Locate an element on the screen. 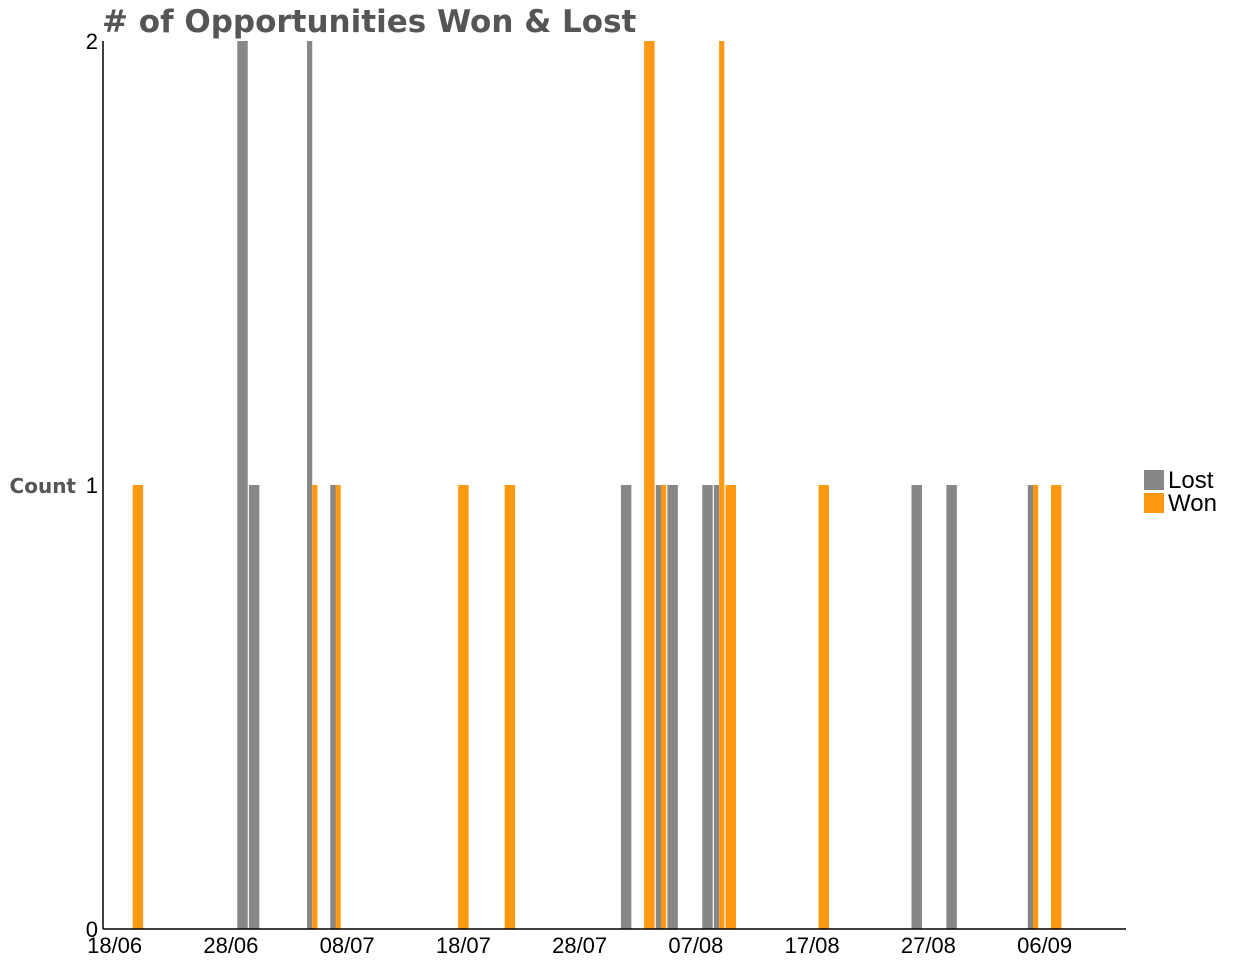 Image resolution: width=1248 pixels, height=960 pixels. y-ticks: 0 1 2 is located at coordinates (92, 485).